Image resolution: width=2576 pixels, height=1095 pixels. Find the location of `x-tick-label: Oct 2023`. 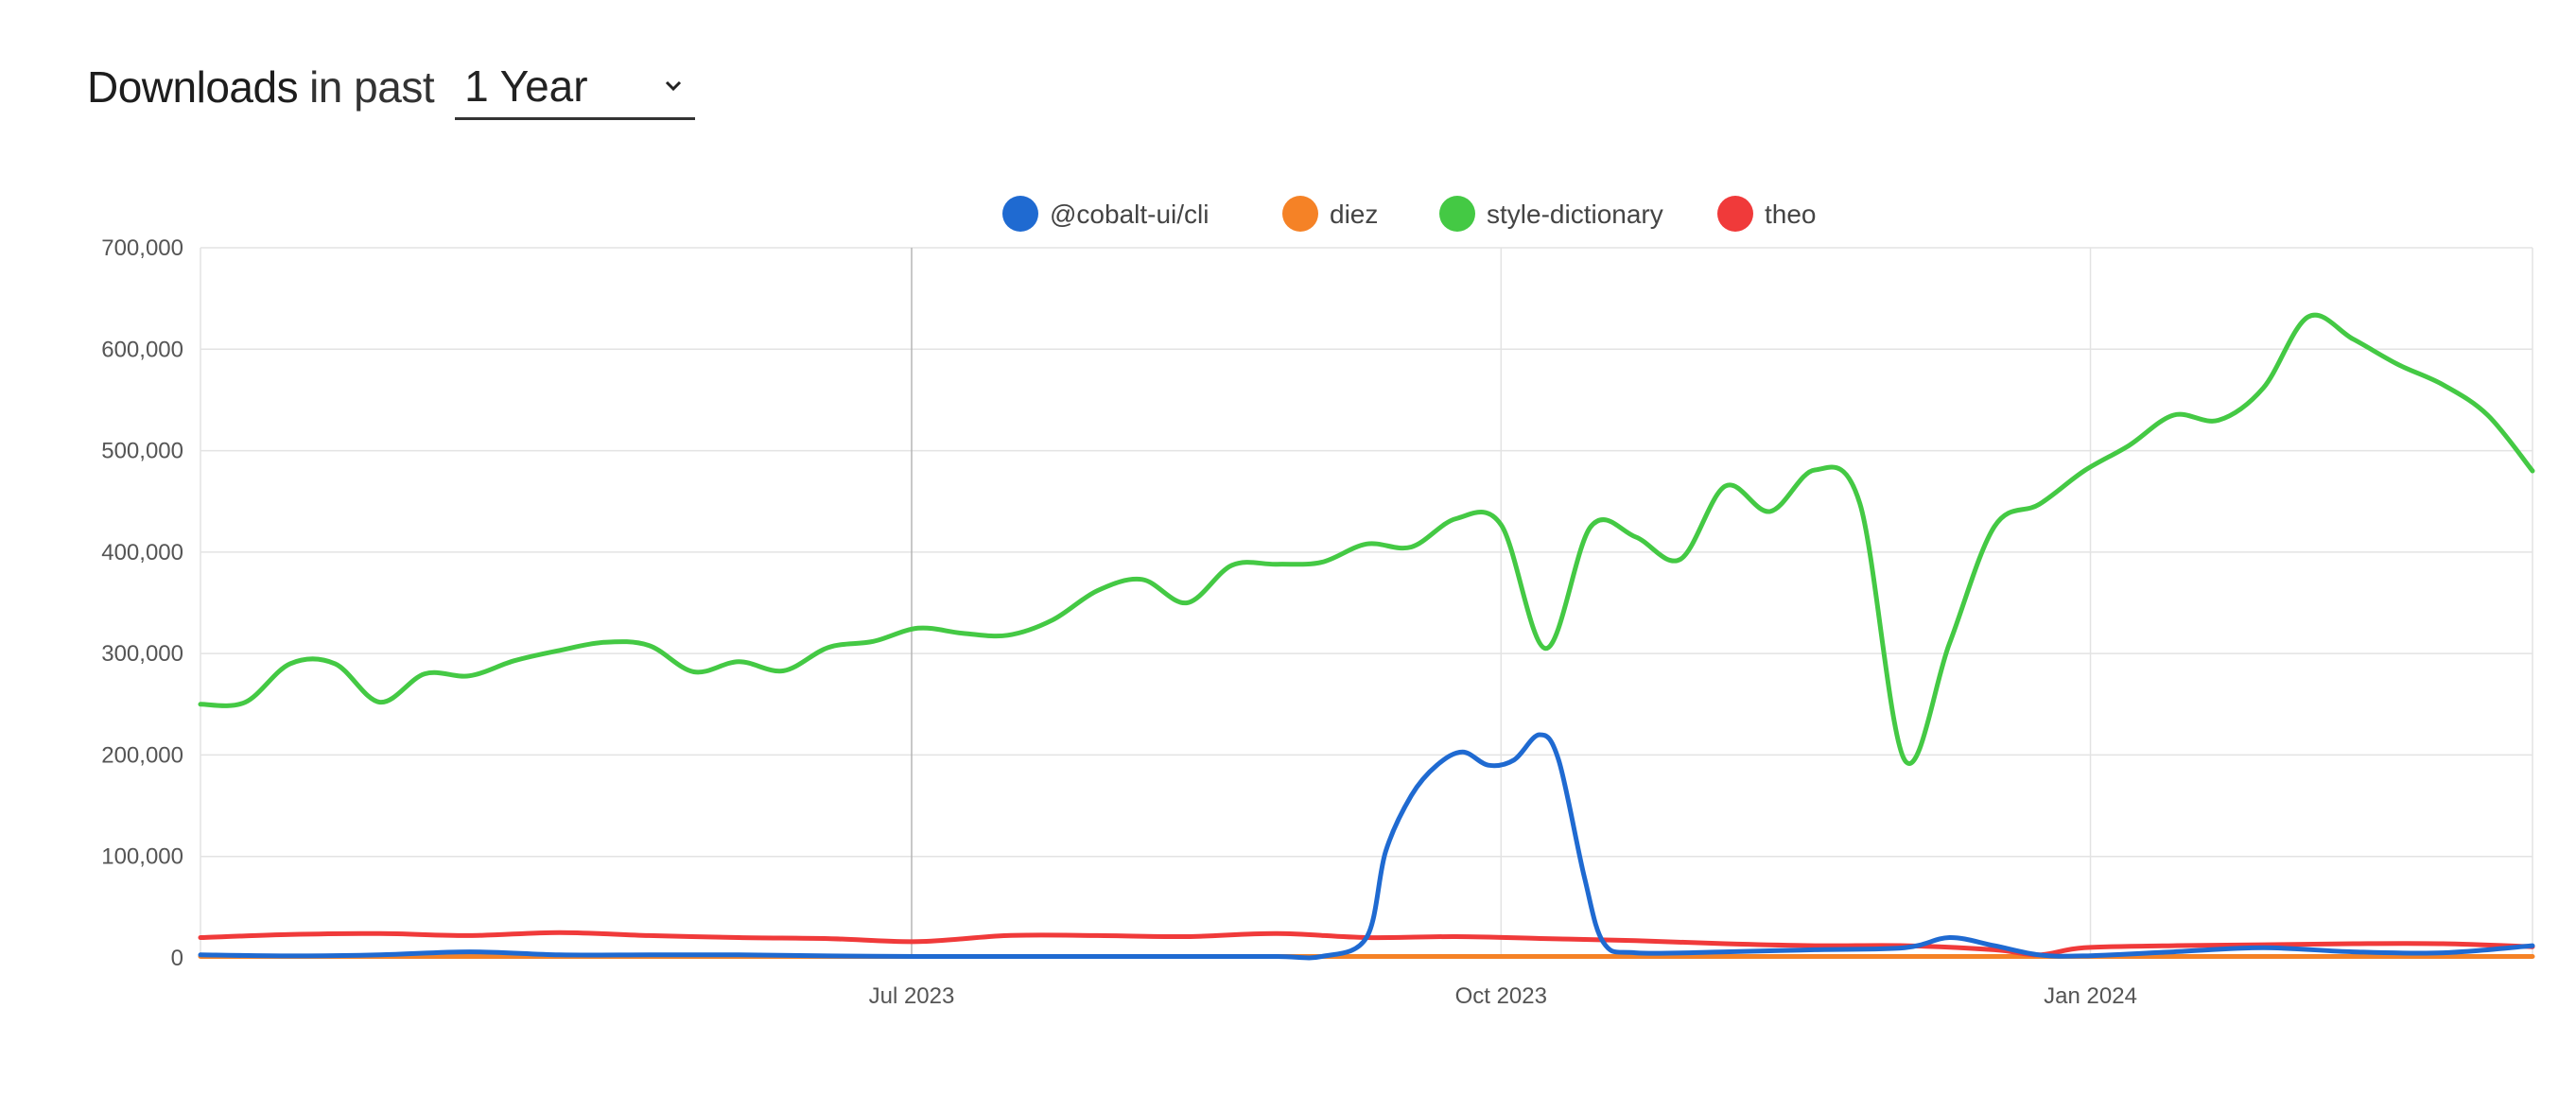

x-tick-label: Oct 2023 is located at coordinates (1501, 996).